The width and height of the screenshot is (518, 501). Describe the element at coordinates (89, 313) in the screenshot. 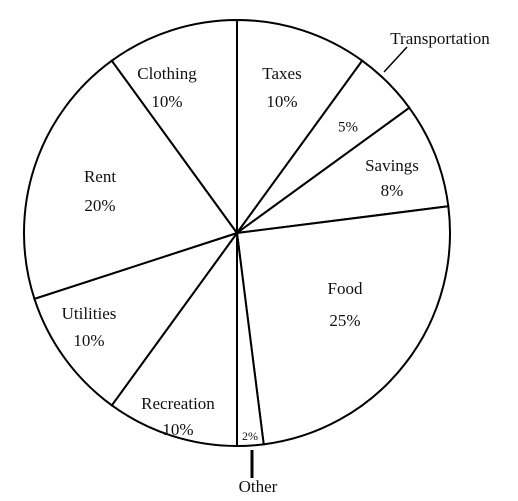

I see `slice-label: Utilities` at that location.